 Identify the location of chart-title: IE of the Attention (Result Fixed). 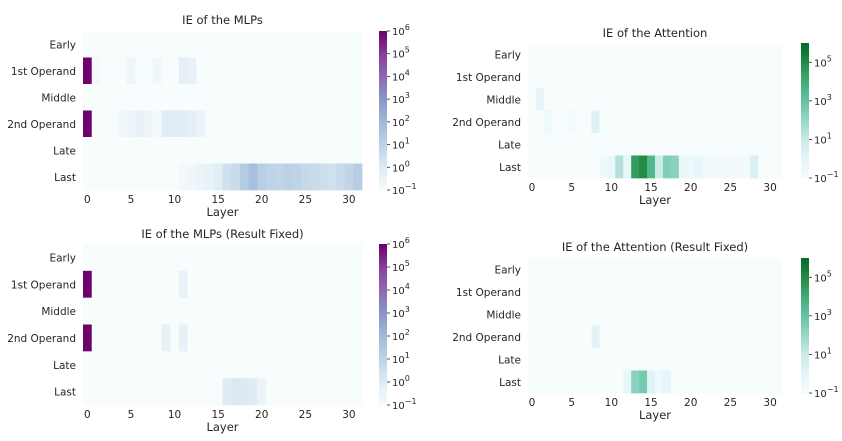
(655, 247).